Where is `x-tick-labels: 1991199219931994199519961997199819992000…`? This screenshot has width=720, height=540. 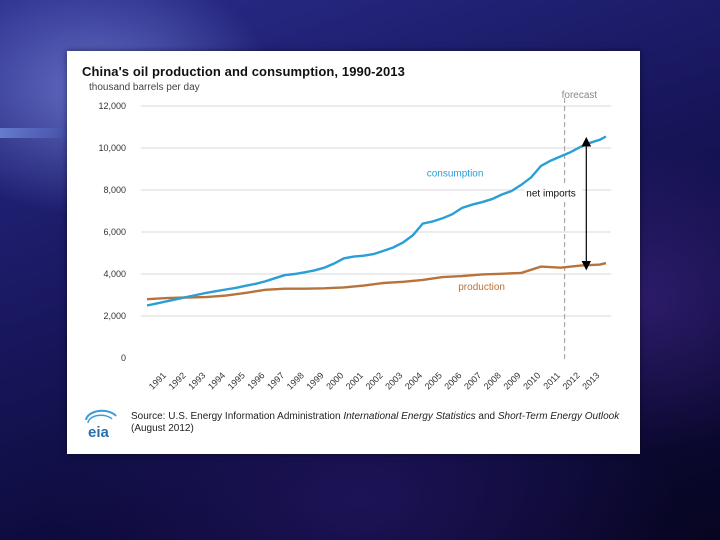 x-tick-labels: 1991199219931994199519961997199819992000… is located at coordinates (374, 380).